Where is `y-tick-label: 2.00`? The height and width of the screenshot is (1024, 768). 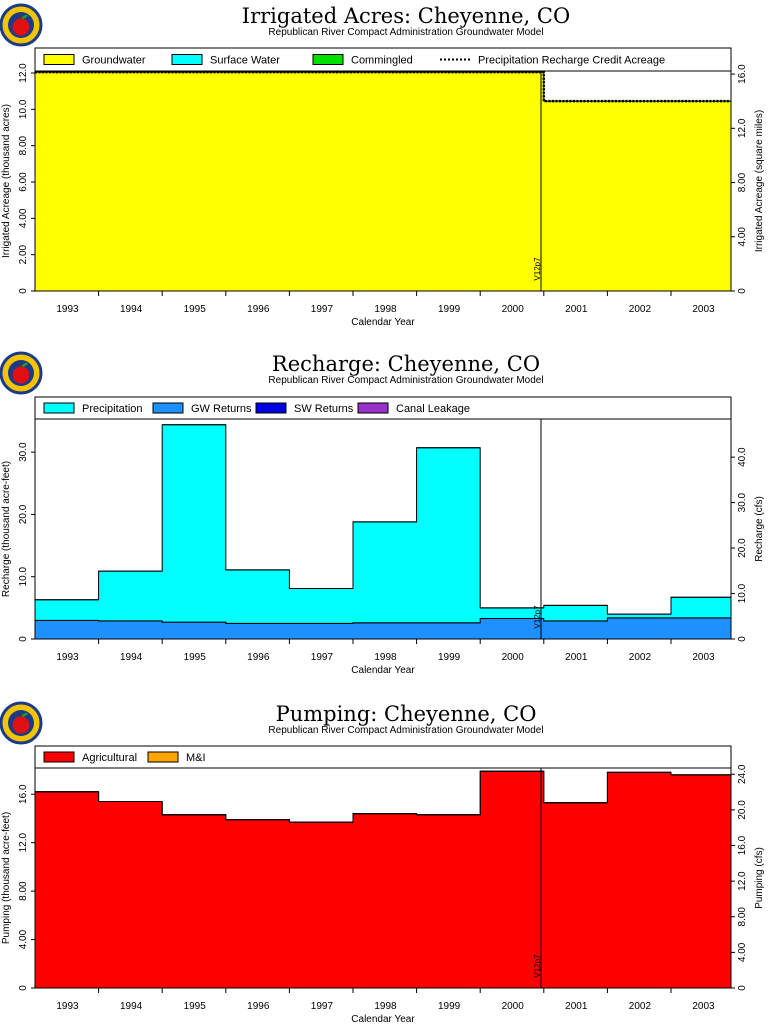 y-tick-label: 2.00 is located at coordinates (23, 254).